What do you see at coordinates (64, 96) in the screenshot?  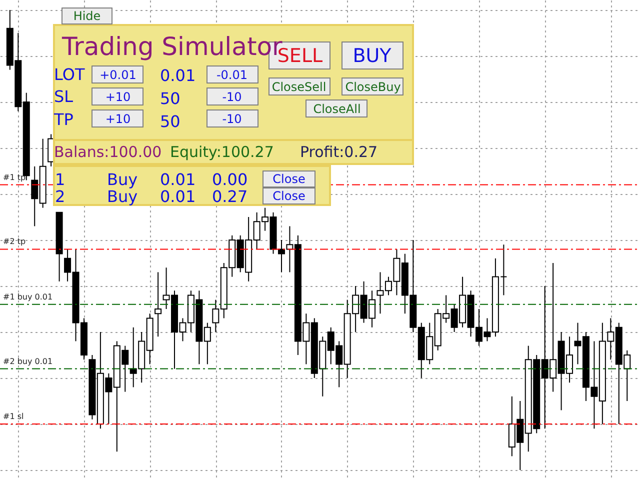 I see `annotation: SL` at bounding box center [64, 96].